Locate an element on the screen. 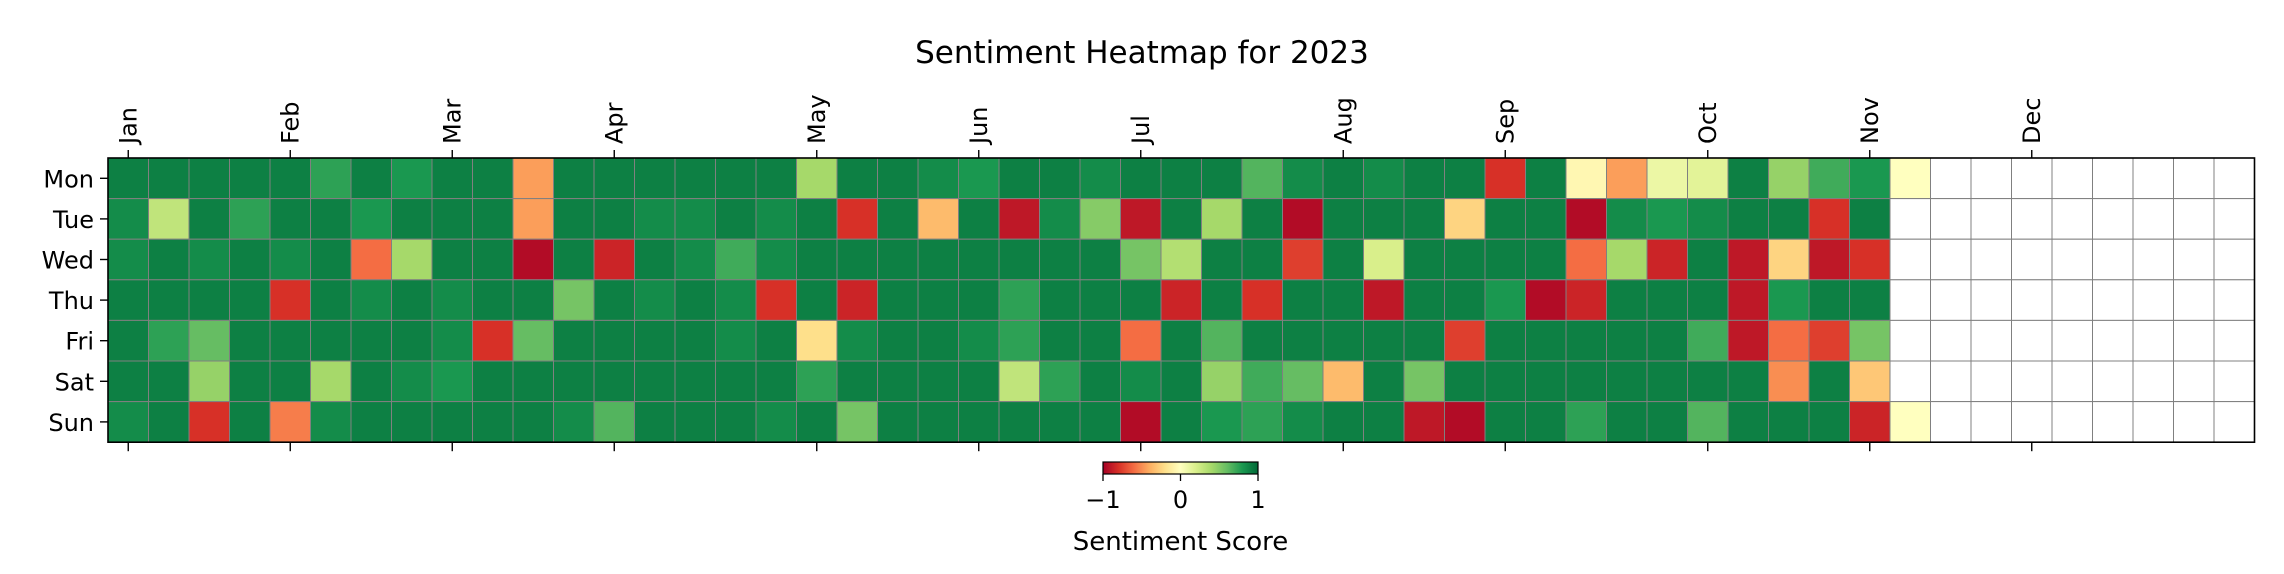 The height and width of the screenshot is (574, 2284). day-label: Thu is located at coordinates (71, 301).